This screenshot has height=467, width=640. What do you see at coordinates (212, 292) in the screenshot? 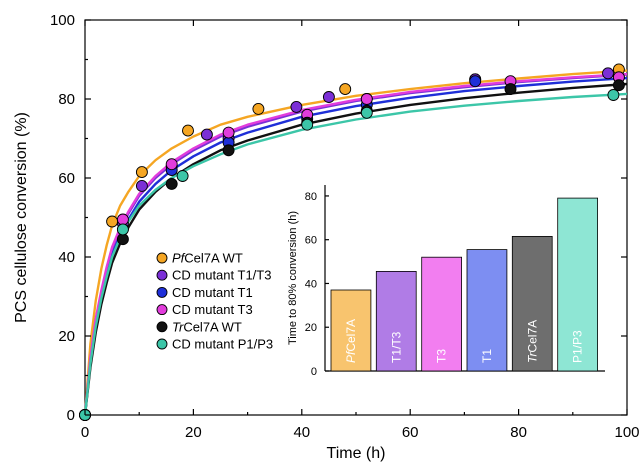
I see `legend-label-cd-mutant-t1: CD mutant T1` at bounding box center [212, 292].